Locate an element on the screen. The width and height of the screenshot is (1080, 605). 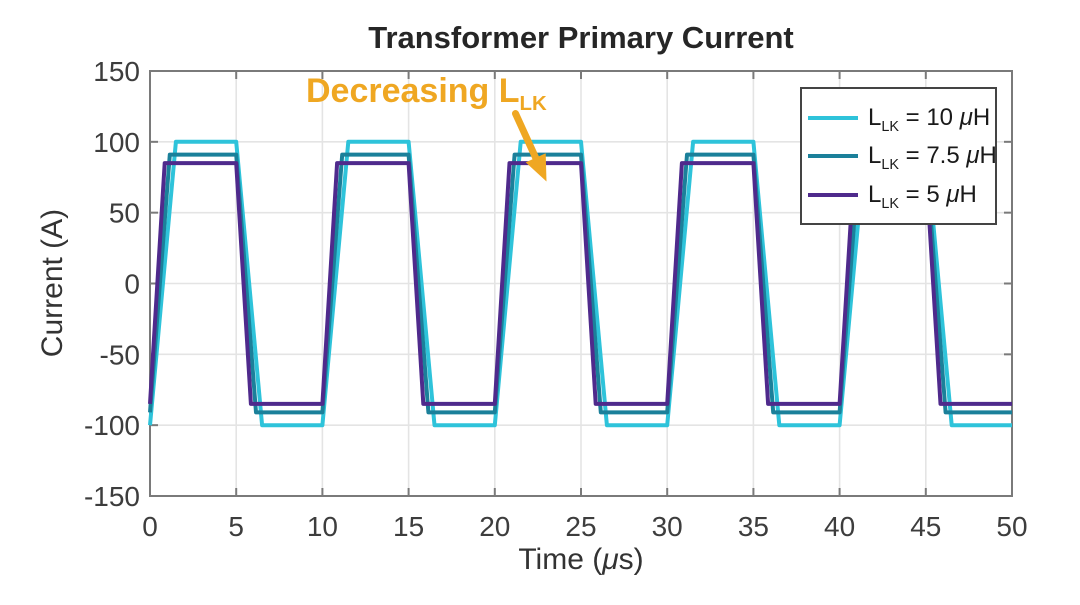
x-axis-label-post: s) is located at coordinates (631, 559).